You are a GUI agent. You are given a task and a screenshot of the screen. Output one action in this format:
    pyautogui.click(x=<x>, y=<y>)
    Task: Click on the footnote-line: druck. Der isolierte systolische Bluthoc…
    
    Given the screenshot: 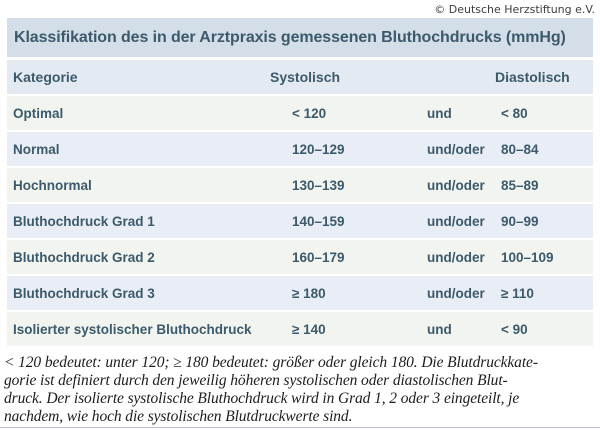 What is the action you would take?
    pyautogui.click(x=262, y=398)
    